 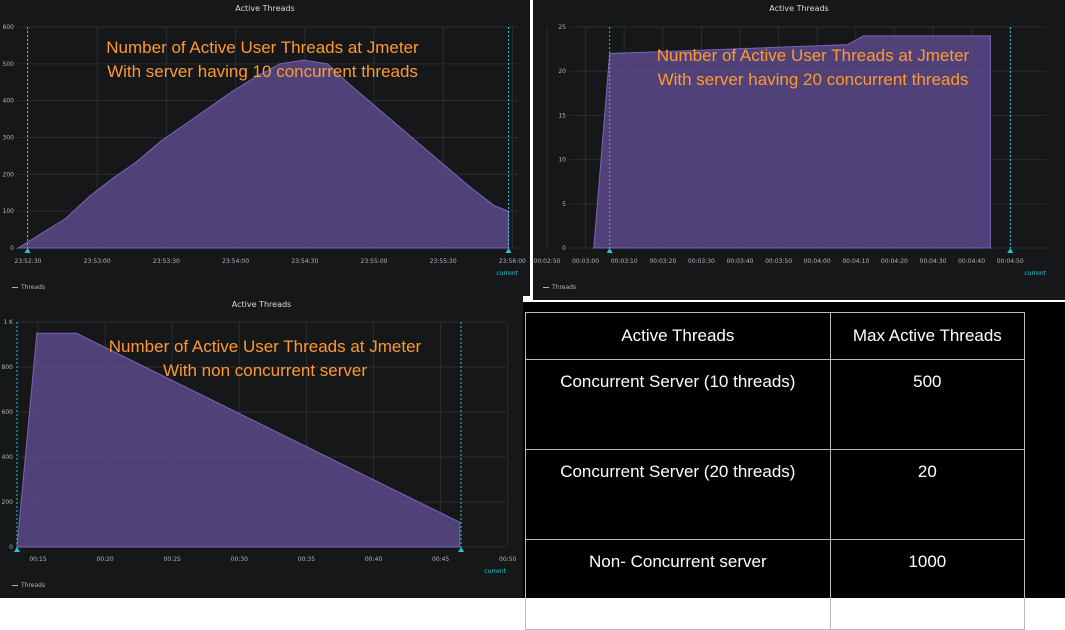 What do you see at coordinates (507, 273) in the screenshot?
I see `current-label: current` at bounding box center [507, 273].